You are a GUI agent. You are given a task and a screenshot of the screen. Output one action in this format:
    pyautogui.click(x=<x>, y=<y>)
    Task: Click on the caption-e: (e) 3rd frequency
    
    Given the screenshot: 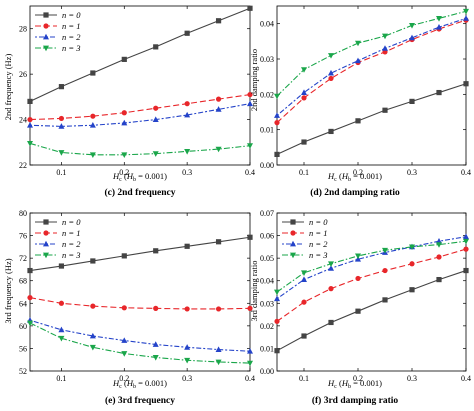 What is the action you would take?
    pyautogui.click(x=140, y=400)
    